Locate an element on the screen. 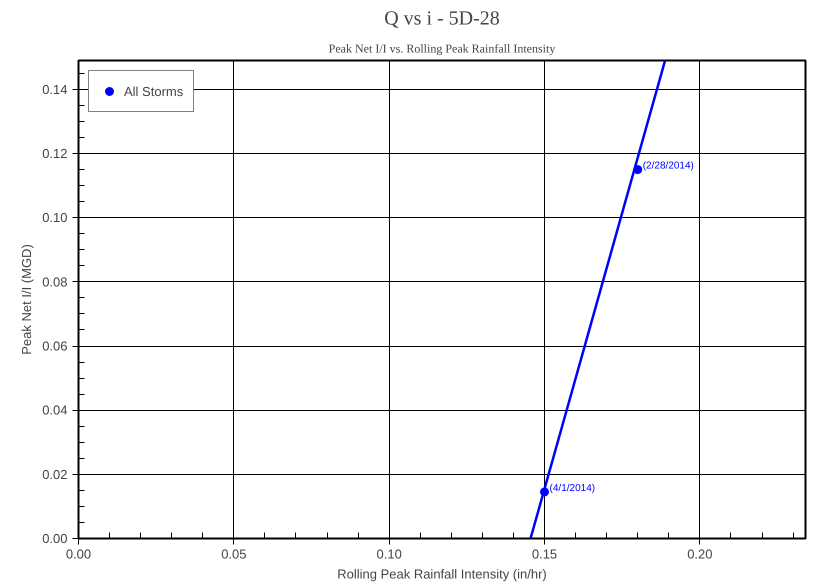 The width and height of the screenshot is (835, 584). legend-label: All Storms is located at coordinates (154, 91).